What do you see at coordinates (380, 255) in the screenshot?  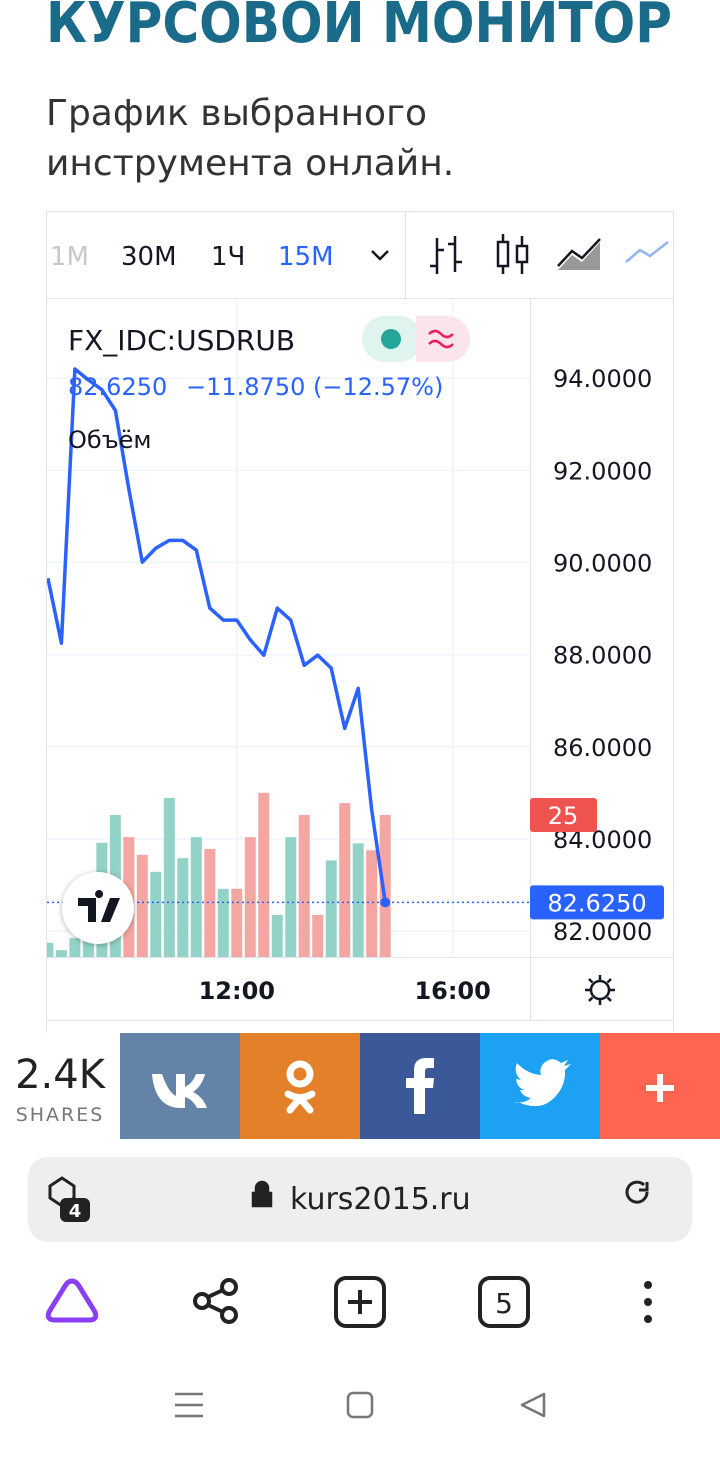 I see `interval-dropdown` at bounding box center [380, 255].